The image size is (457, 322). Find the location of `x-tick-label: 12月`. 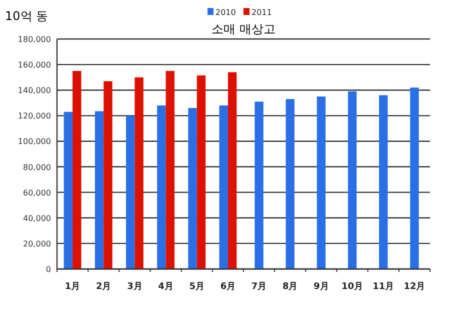

x-tick-label: 12月 is located at coordinates (415, 286).